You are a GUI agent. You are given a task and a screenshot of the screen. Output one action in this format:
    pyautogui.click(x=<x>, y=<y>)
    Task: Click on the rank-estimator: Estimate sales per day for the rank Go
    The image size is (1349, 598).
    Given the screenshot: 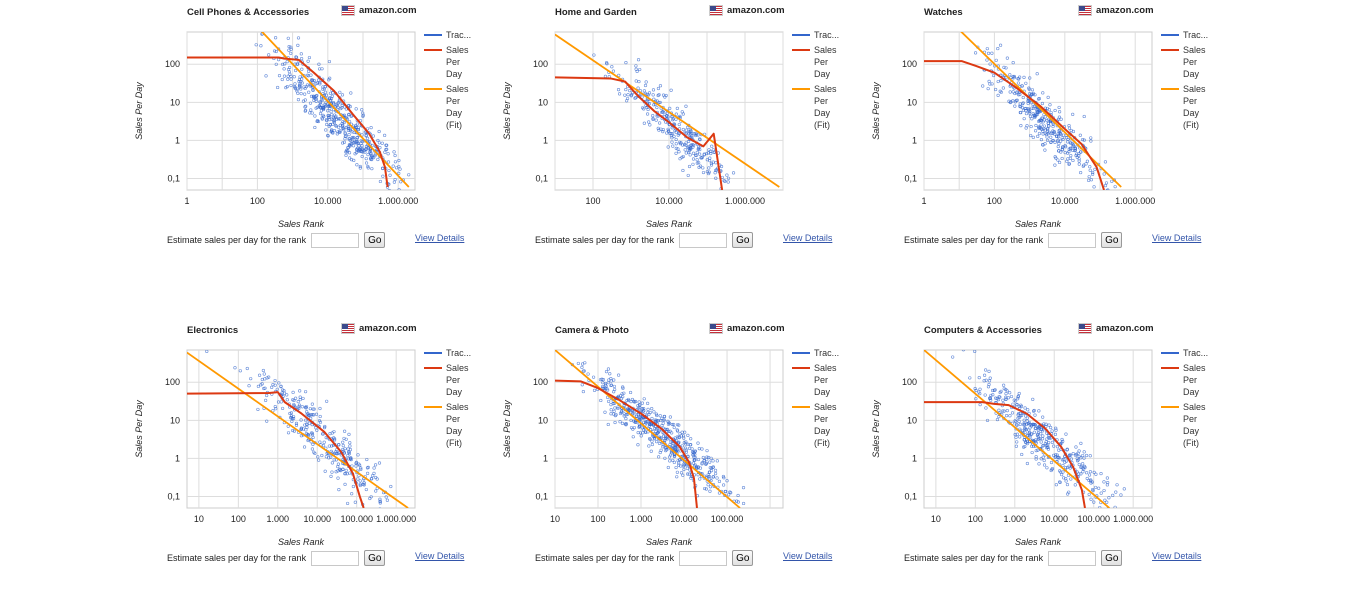 What is the action you would take?
    pyautogui.click(x=276, y=240)
    